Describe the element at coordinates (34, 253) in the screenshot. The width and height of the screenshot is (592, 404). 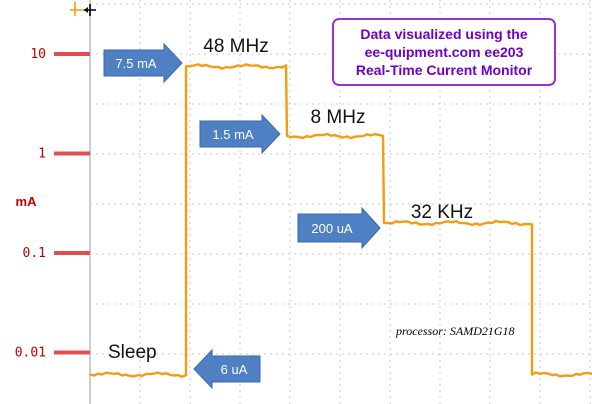
I see `y-tick-label: 0.1` at that location.